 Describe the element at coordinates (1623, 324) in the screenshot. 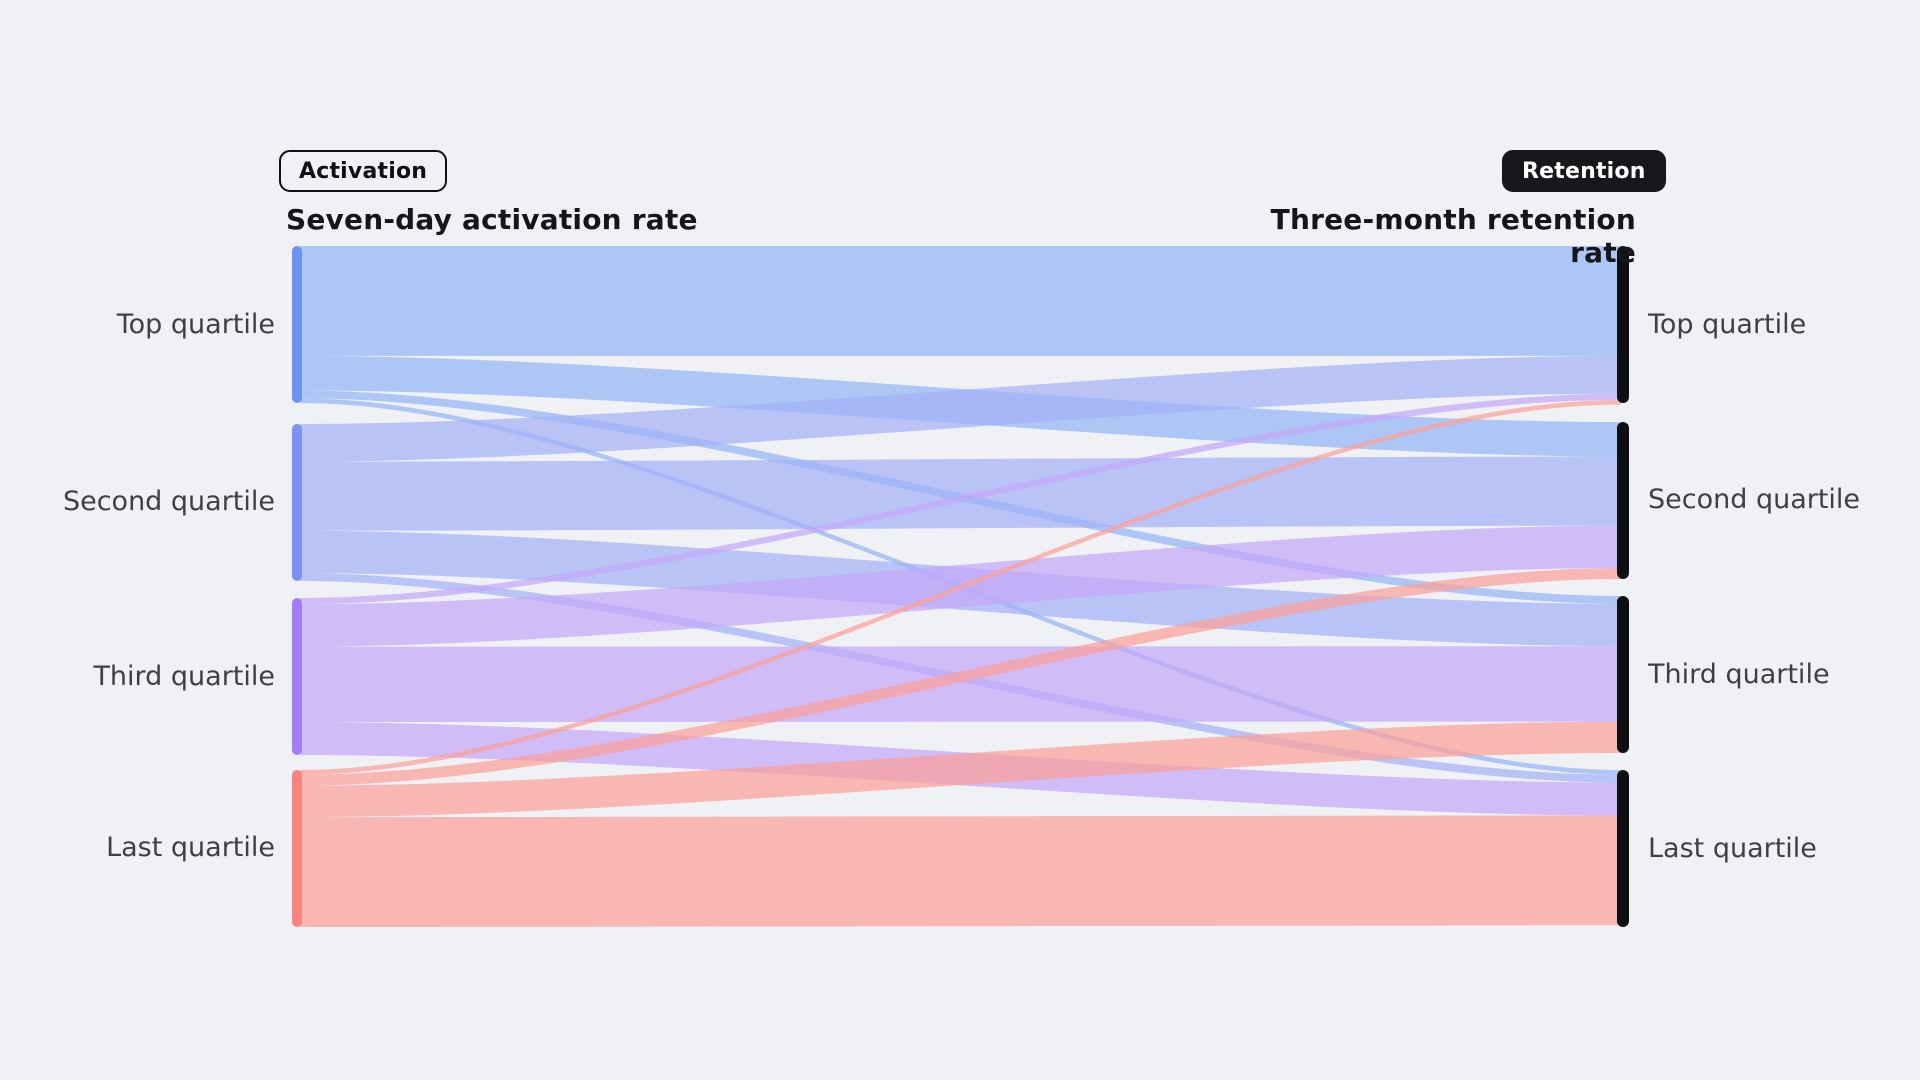

I see `sankey-right-node-top-quartile` at that location.